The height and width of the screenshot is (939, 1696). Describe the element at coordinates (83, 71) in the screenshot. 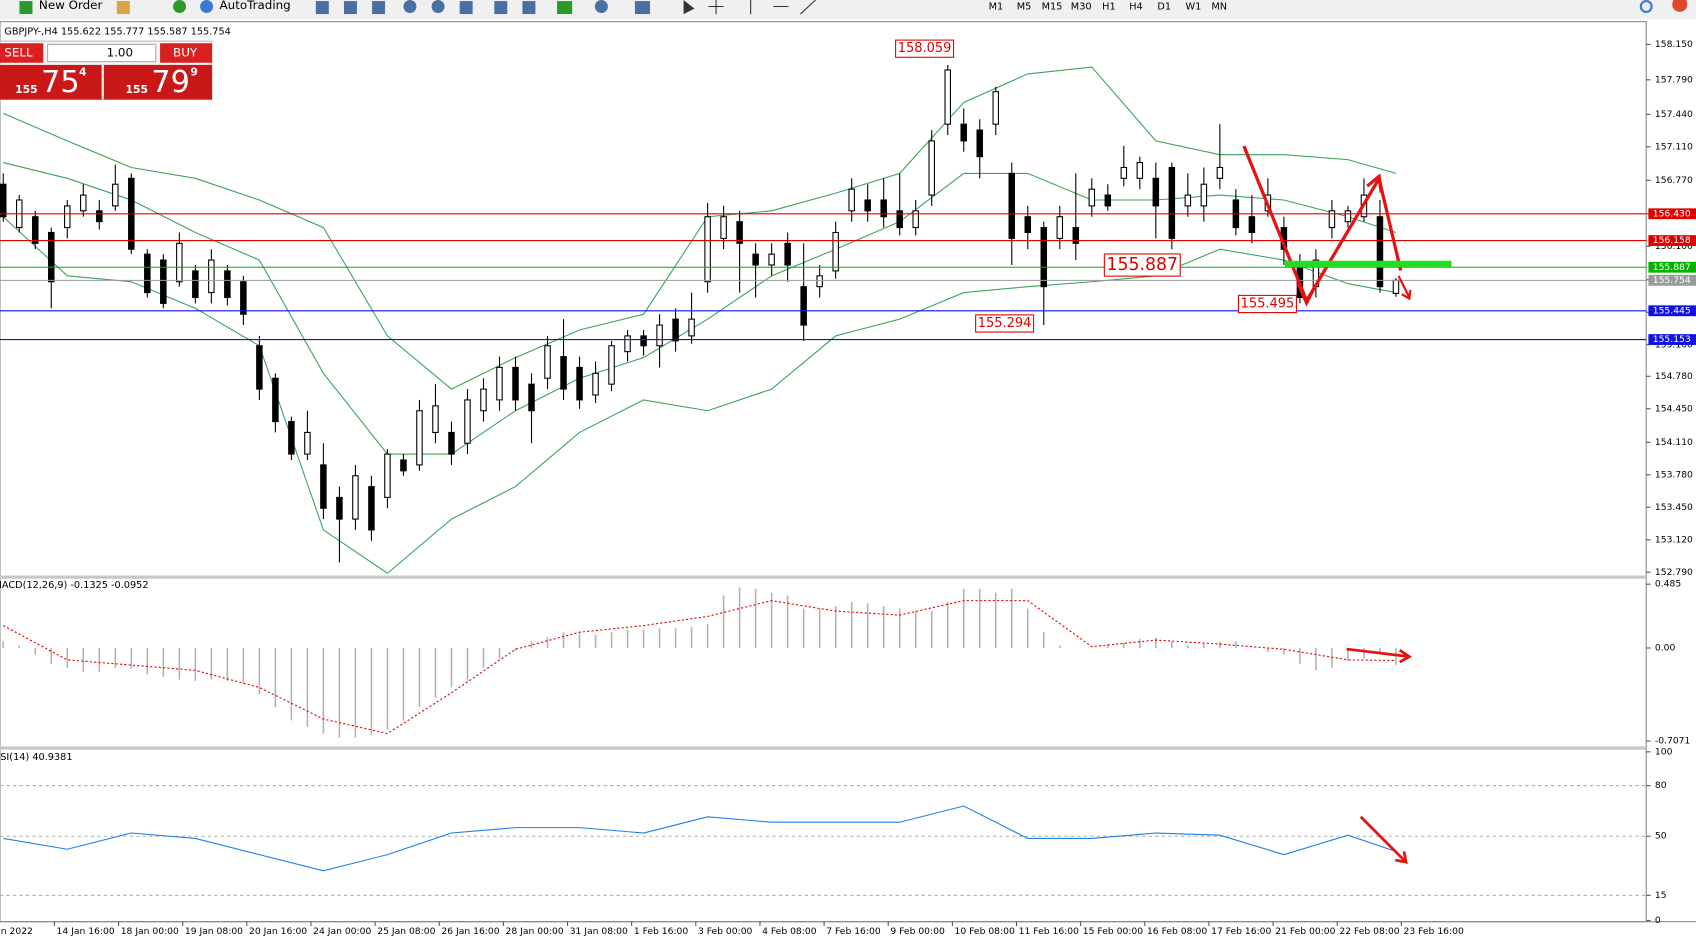

I see `sell-sup: 4` at that location.